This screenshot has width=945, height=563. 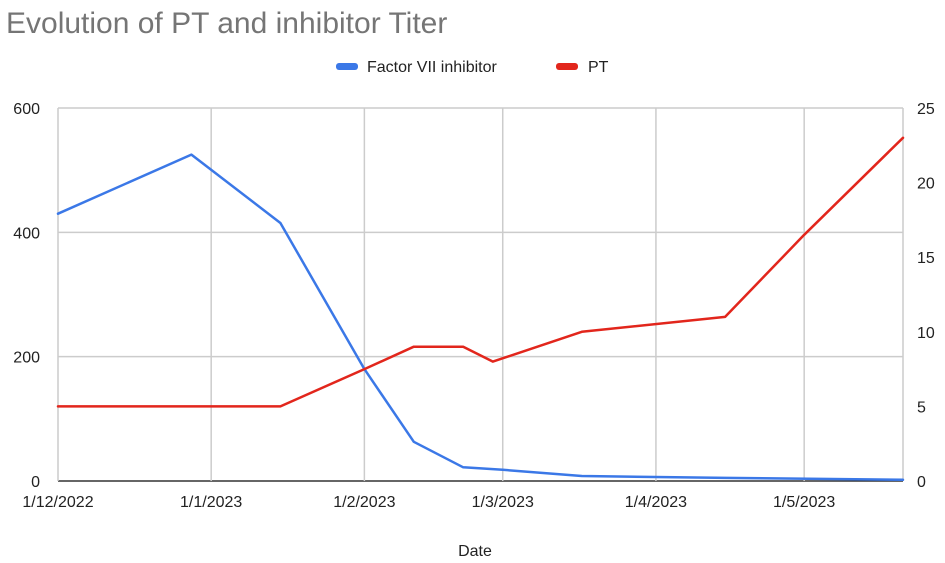 I want to click on x-tick-label: 1/4/2023, so click(x=656, y=502).